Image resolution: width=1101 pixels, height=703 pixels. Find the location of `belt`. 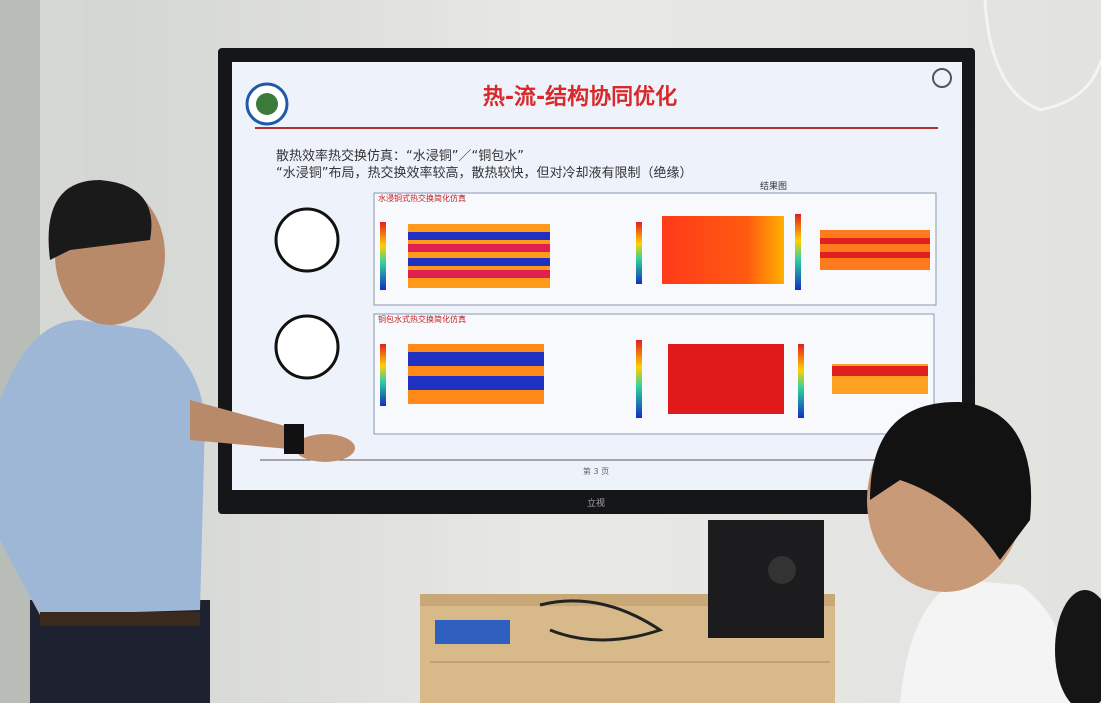

belt is located at coordinates (120, 619).